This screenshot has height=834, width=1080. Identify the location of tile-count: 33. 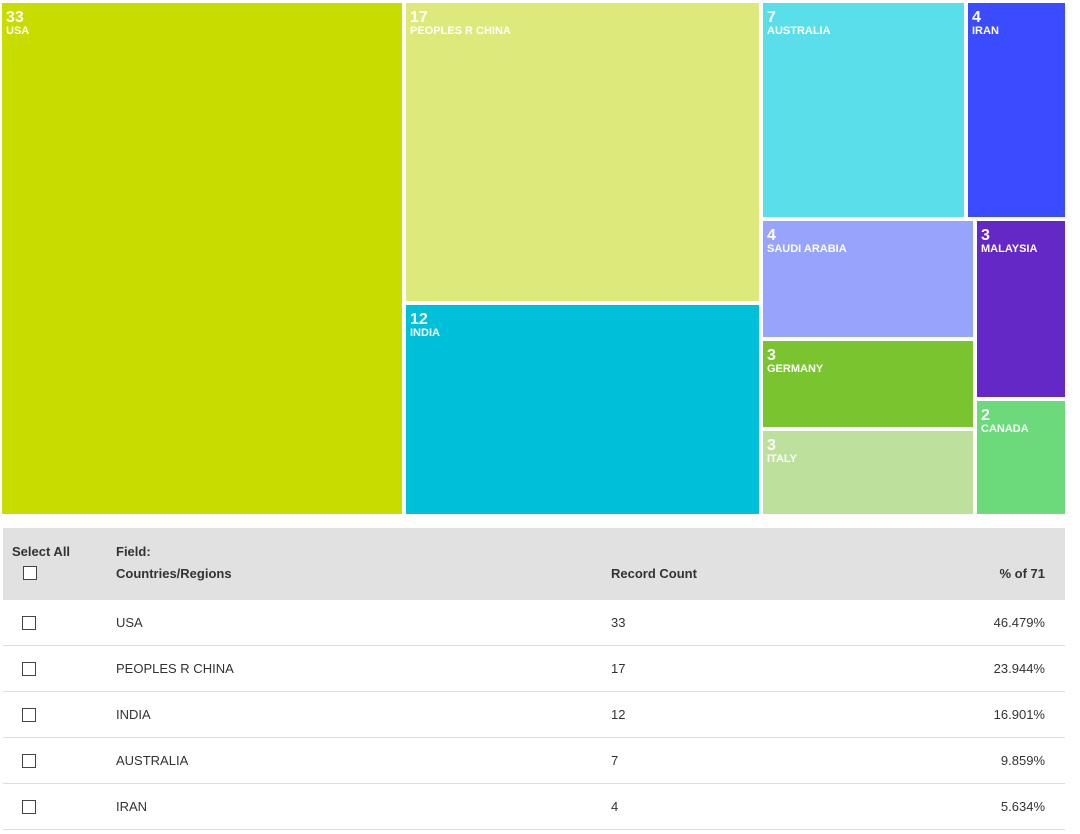
(15, 17).